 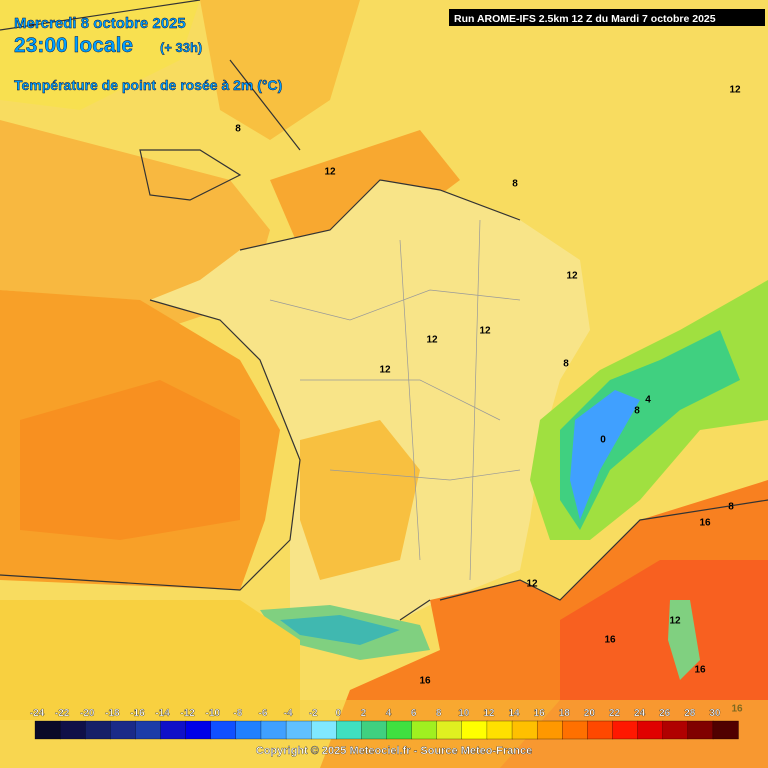 What do you see at coordinates (565, 713) in the screenshot?
I see `legend-tick: 18` at bounding box center [565, 713].